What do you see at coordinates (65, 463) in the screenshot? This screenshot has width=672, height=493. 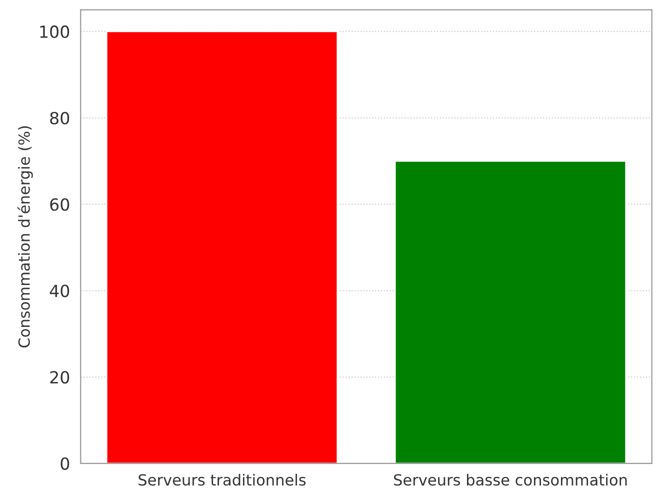 I see `y-tick-label: 0` at bounding box center [65, 463].